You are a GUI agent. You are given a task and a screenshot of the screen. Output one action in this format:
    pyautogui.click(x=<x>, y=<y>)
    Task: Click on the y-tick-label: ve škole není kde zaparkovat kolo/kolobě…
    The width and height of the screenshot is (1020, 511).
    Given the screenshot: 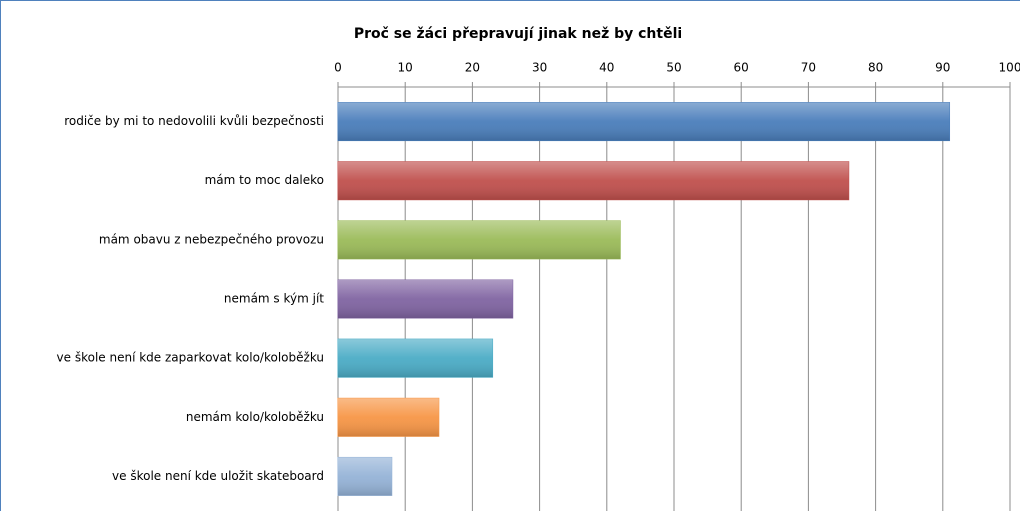 What is the action you would take?
    pyautogui.click(x=190, y=358)
    